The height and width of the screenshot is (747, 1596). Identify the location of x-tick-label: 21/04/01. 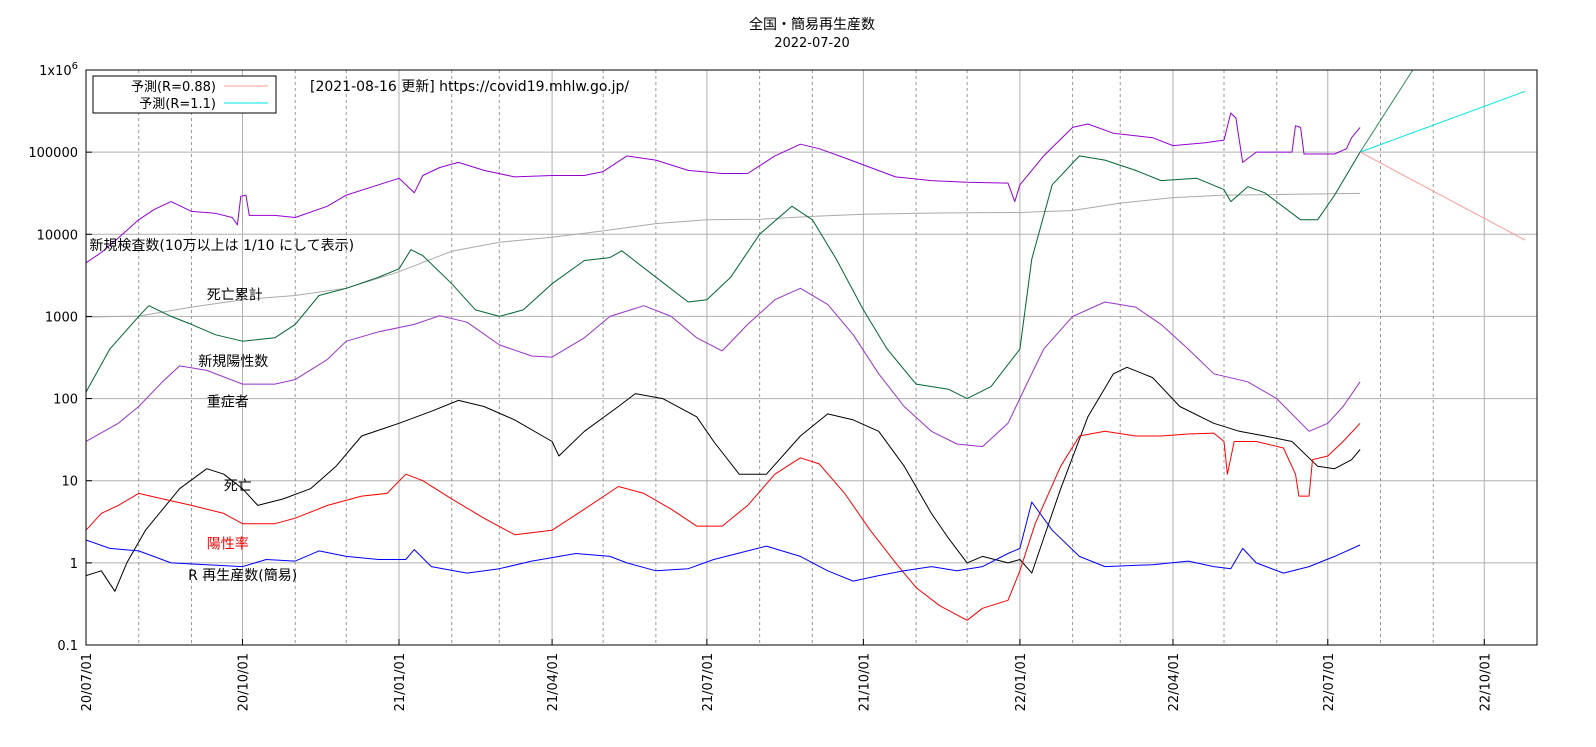
(553, 682).